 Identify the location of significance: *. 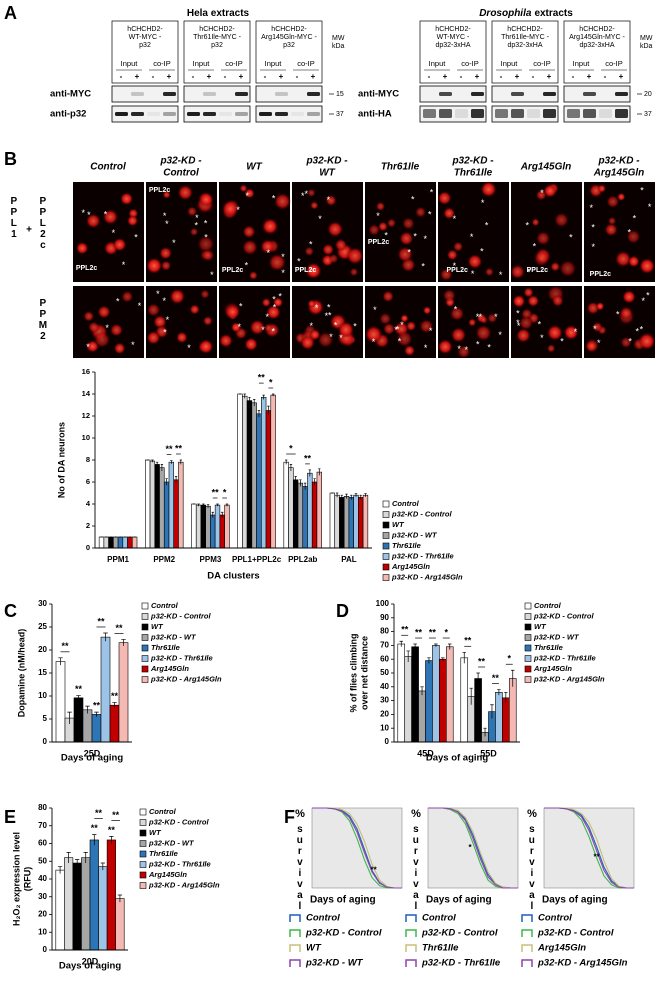
(291, 448).